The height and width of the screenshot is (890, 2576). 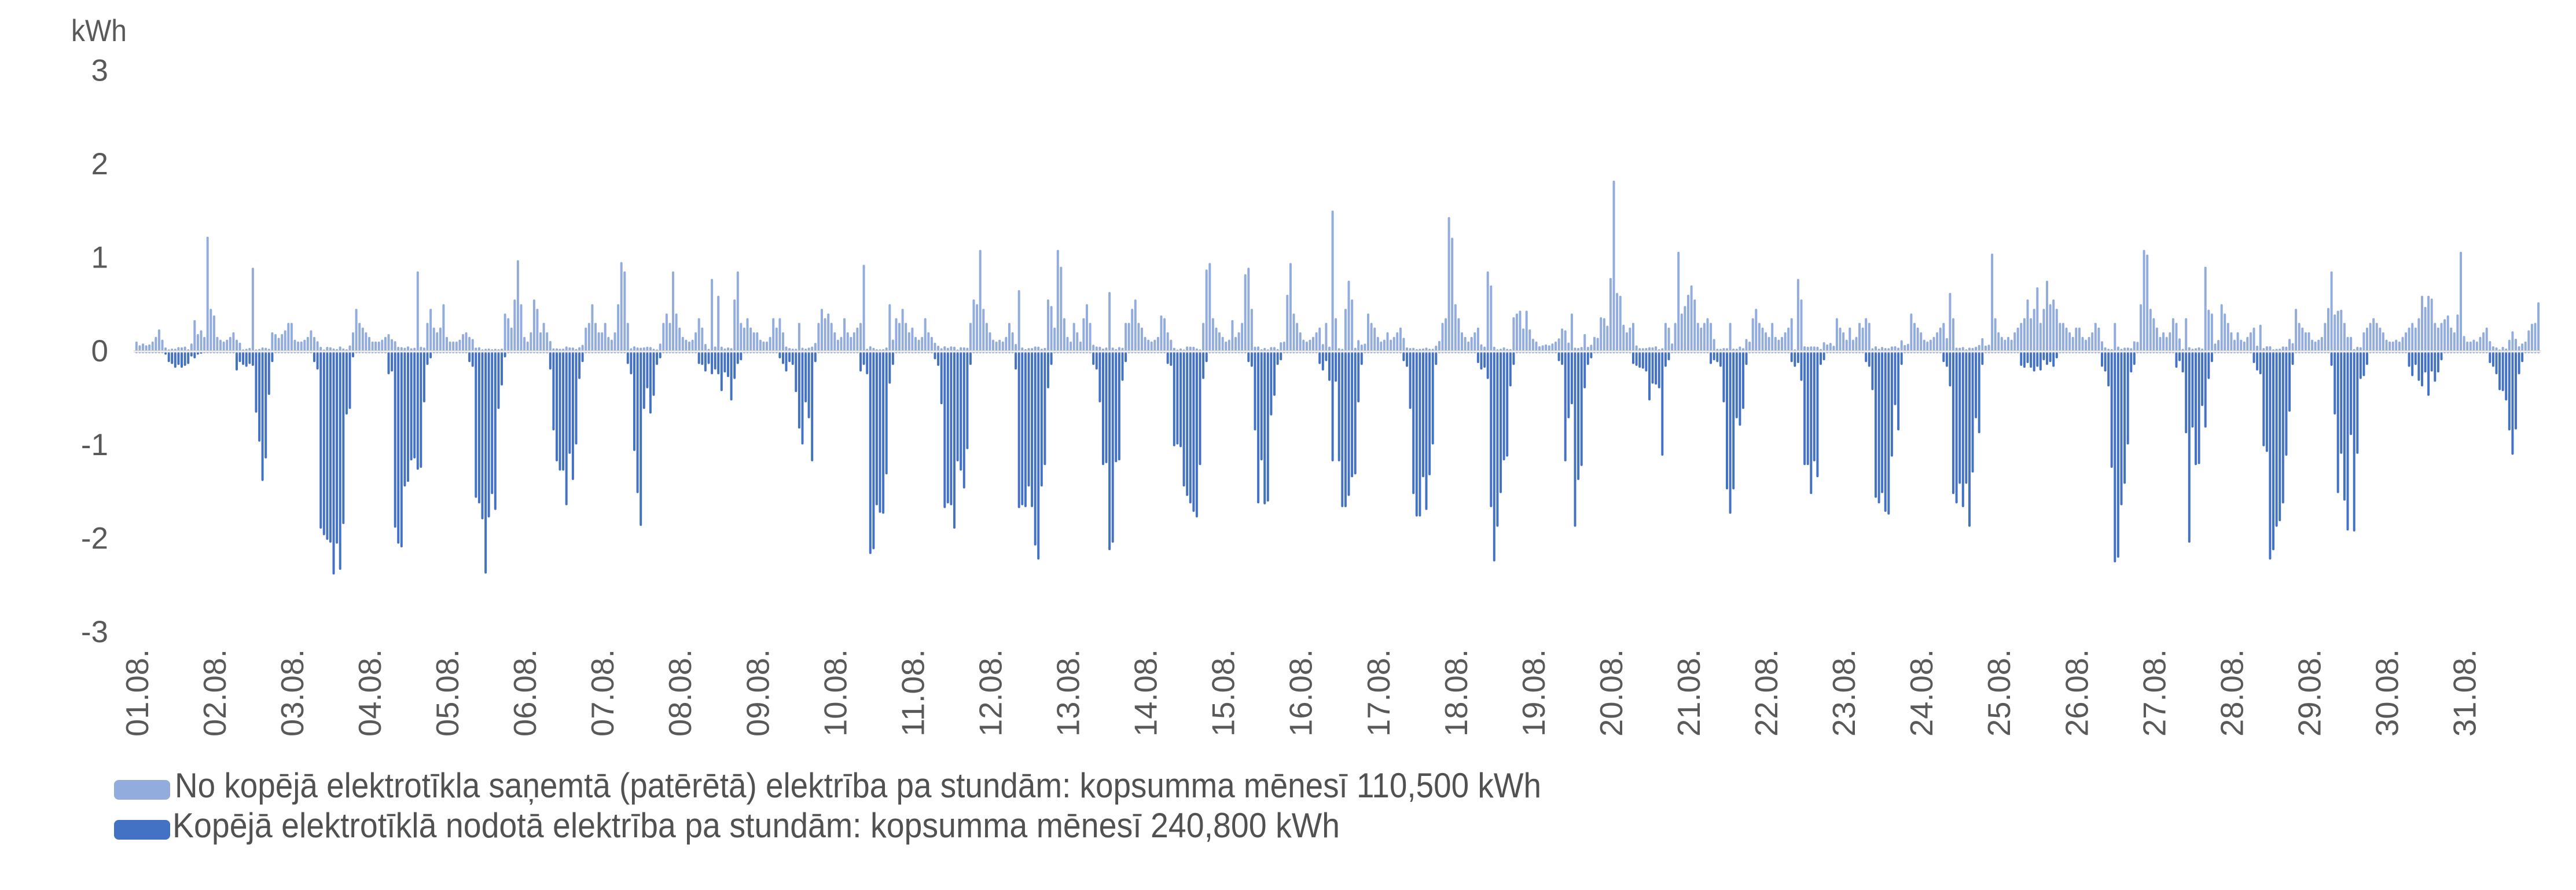 What do you see at coordinates (2387, 693) in the screenshot?
I see `svg-text: 30.08.` at bounding box center [2387, 693].